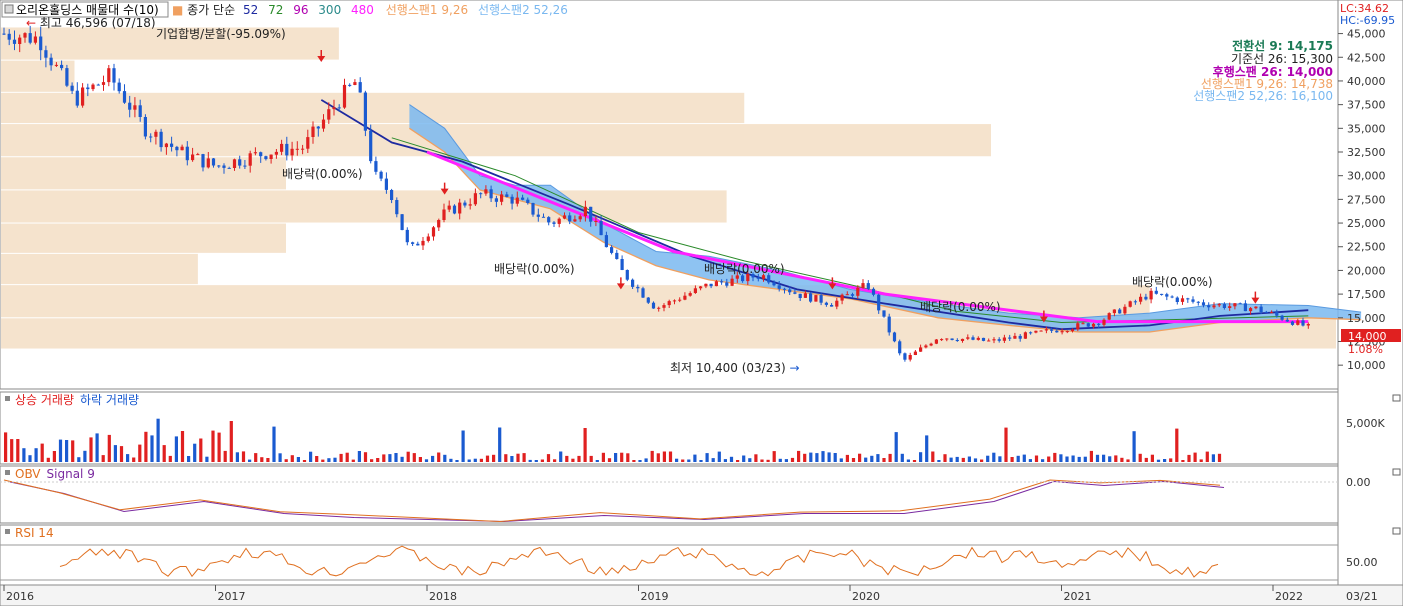  What do you see at coordinates (1367, 336) in the screenshot?
I see `current-price: 14,000` at bounding box center [1367, 336].